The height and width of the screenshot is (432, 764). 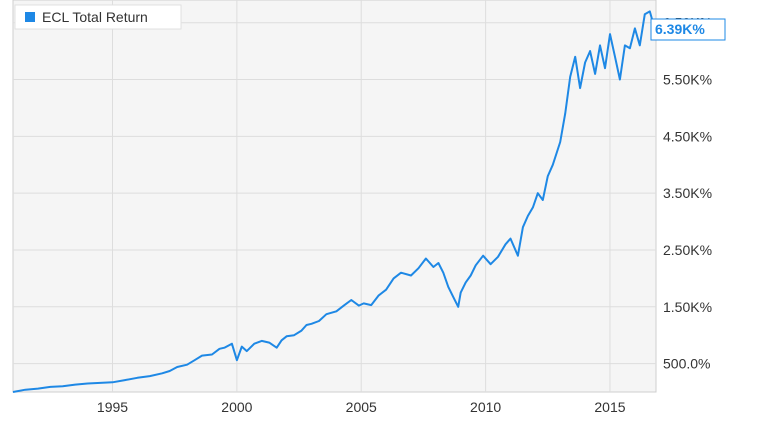 I want to click on y-tick-label: 500.0%, so click(x=686, y=364).